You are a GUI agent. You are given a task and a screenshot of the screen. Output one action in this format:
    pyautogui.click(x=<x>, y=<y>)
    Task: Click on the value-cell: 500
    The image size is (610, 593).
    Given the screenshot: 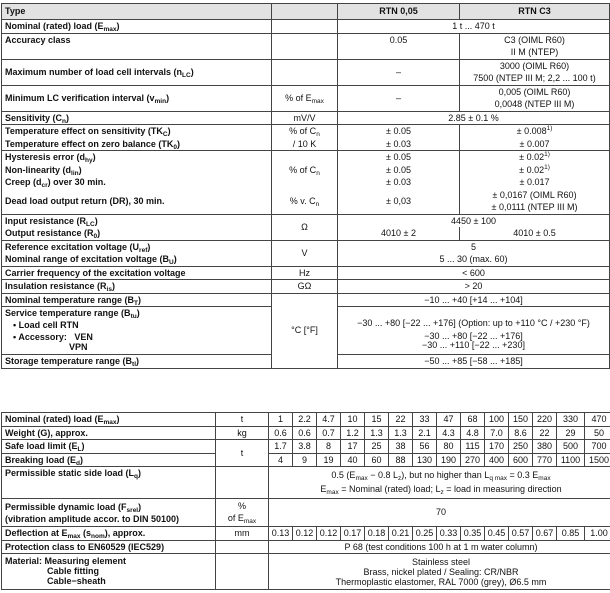 What is the action you would take?
    pyautogui.click(x=570, y=446)
    